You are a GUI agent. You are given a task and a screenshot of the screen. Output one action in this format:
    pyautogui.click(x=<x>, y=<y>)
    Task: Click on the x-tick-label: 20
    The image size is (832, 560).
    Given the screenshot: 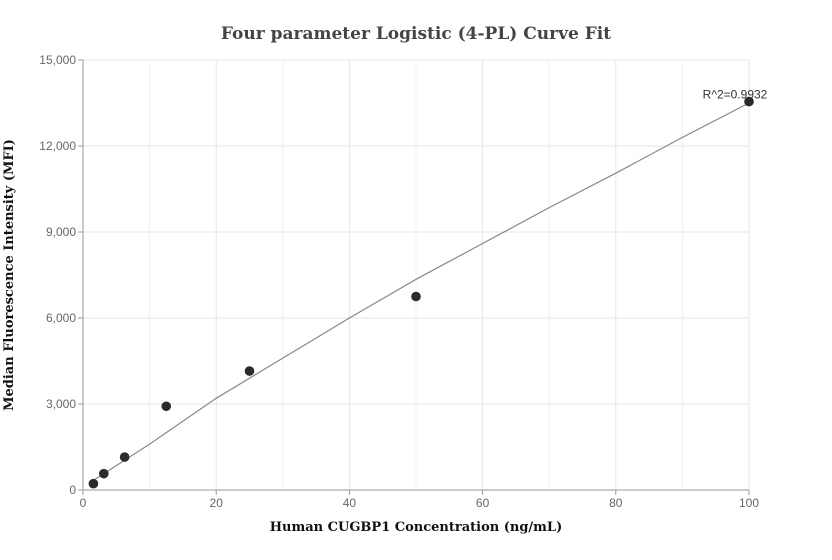 What is the action you would take?
    pyautogui.click(x=217, y=503)
    